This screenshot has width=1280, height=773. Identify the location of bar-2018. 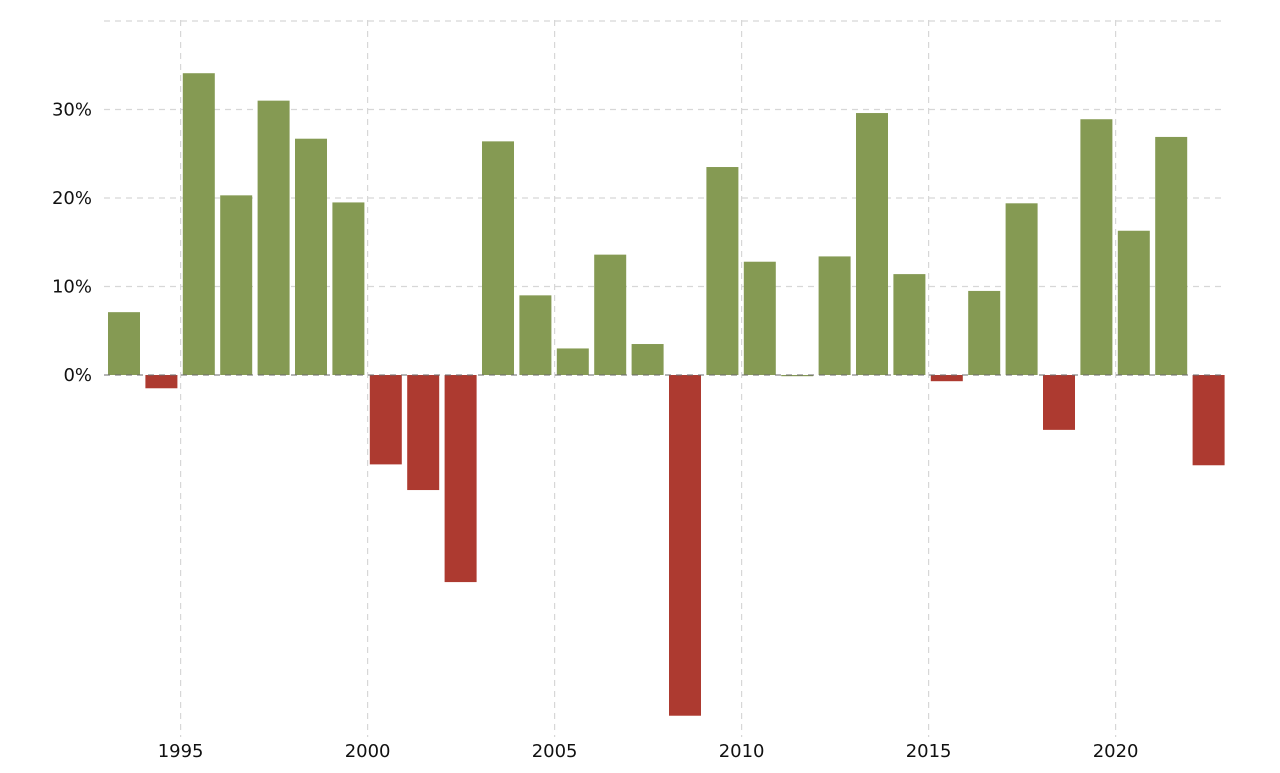
(1059, 402).